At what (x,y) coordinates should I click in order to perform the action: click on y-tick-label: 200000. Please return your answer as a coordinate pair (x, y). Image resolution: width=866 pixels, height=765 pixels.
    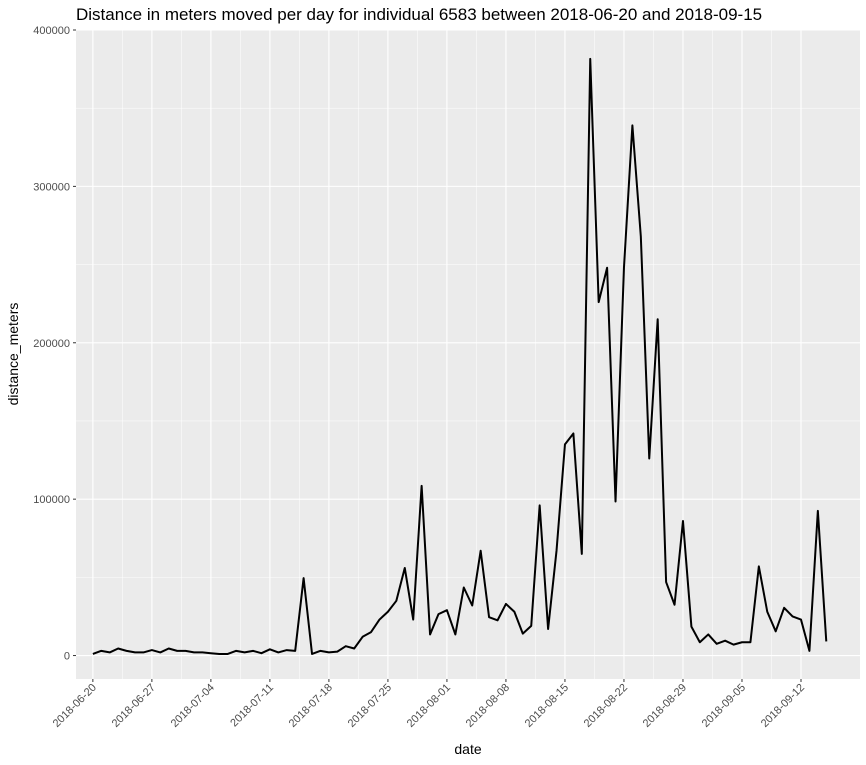
    Looking at the image, I should click on (51, 344).